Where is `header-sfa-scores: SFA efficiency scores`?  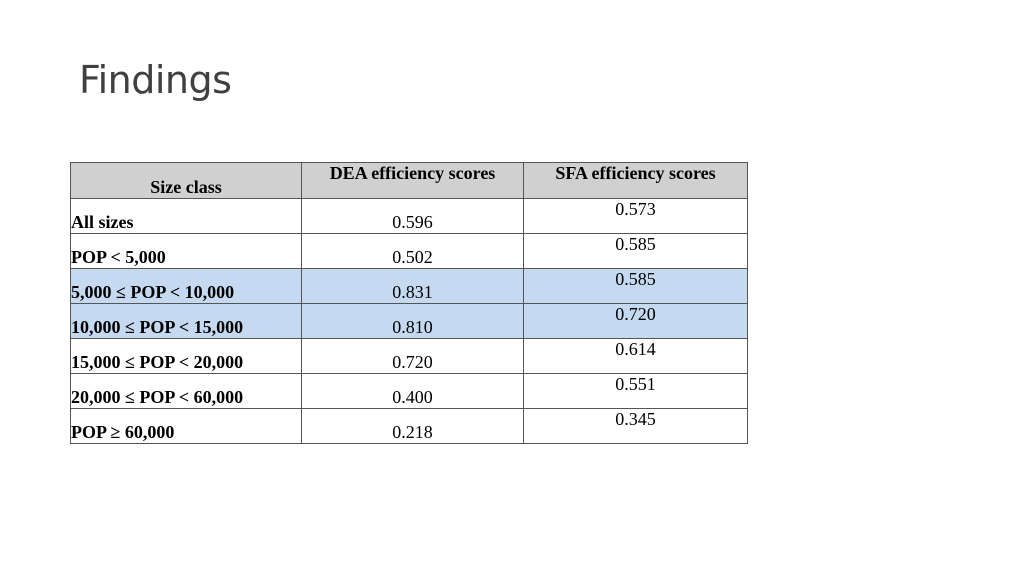
header-sfa-scores: SFA efficiency scores is located at coordinates (635, 180).